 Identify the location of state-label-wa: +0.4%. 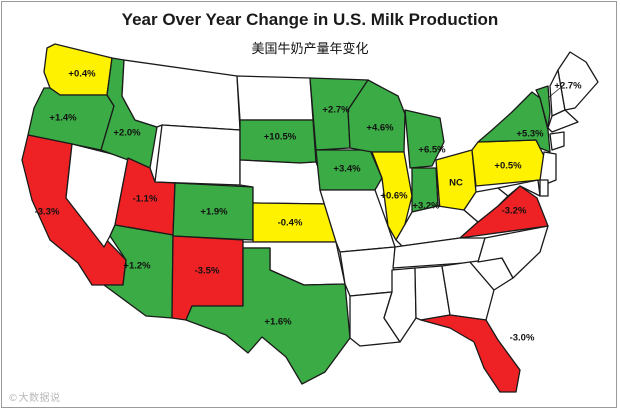
(82, 74).